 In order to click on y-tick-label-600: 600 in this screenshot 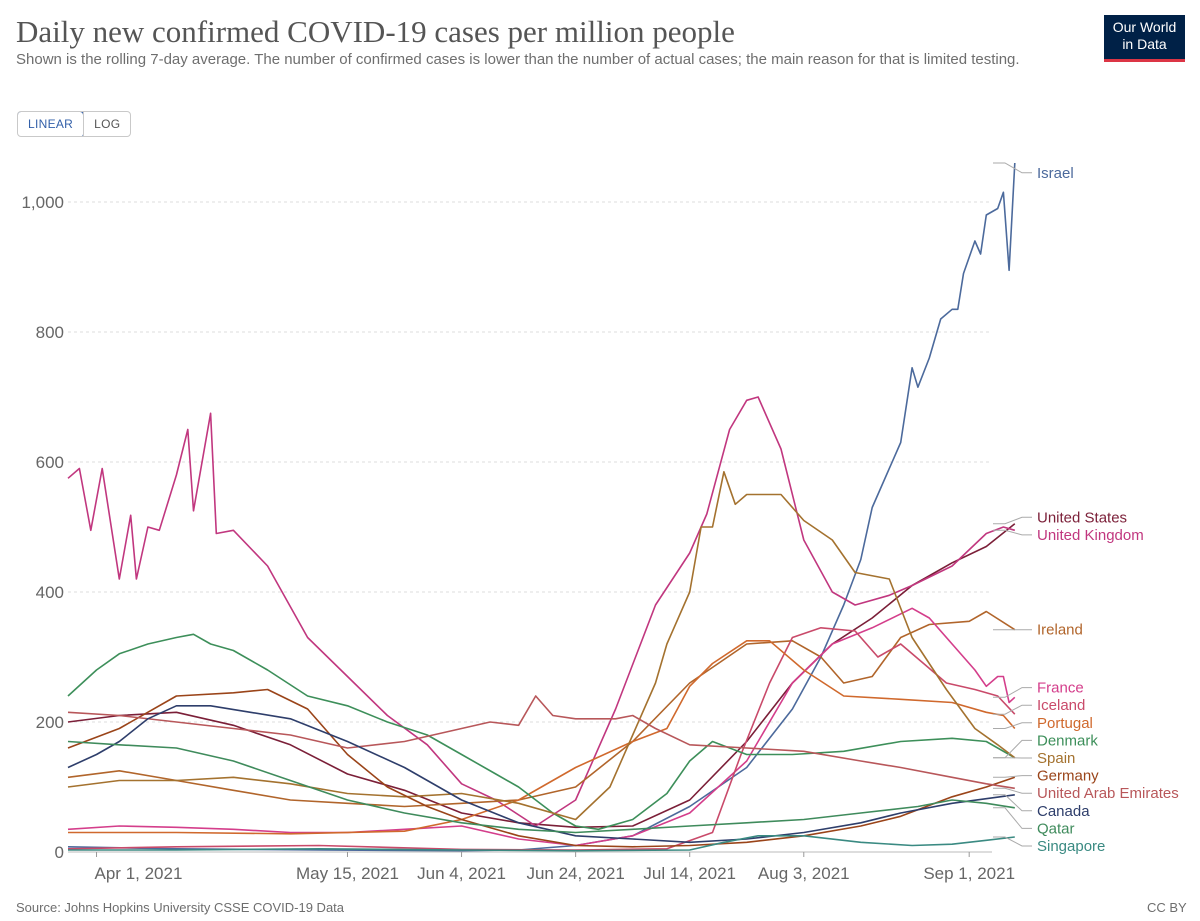, I will do `click(50, 462)`.